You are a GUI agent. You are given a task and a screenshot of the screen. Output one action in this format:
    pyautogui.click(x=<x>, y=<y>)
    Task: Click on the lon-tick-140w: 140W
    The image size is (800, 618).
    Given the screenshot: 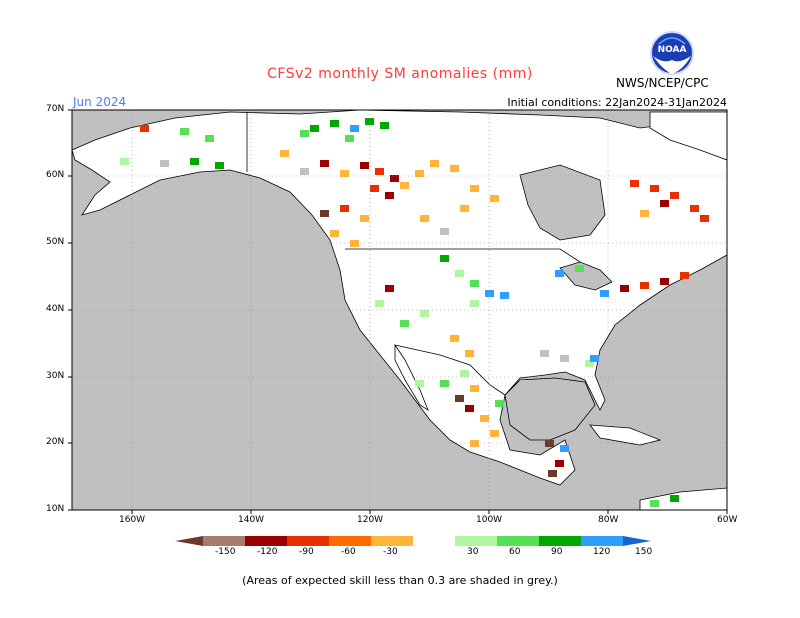 What is the action you would take?
    pyautogui.click(x=251, y=520)
    